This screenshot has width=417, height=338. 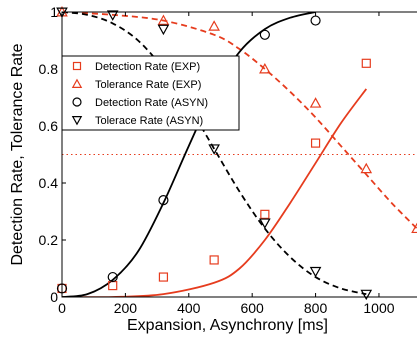 What do you see at coordinates (17, 154) in the screenshot?
I see `y-axis-title: Detection Rate, Tolerance Rate` at bounding box center [17, 154].